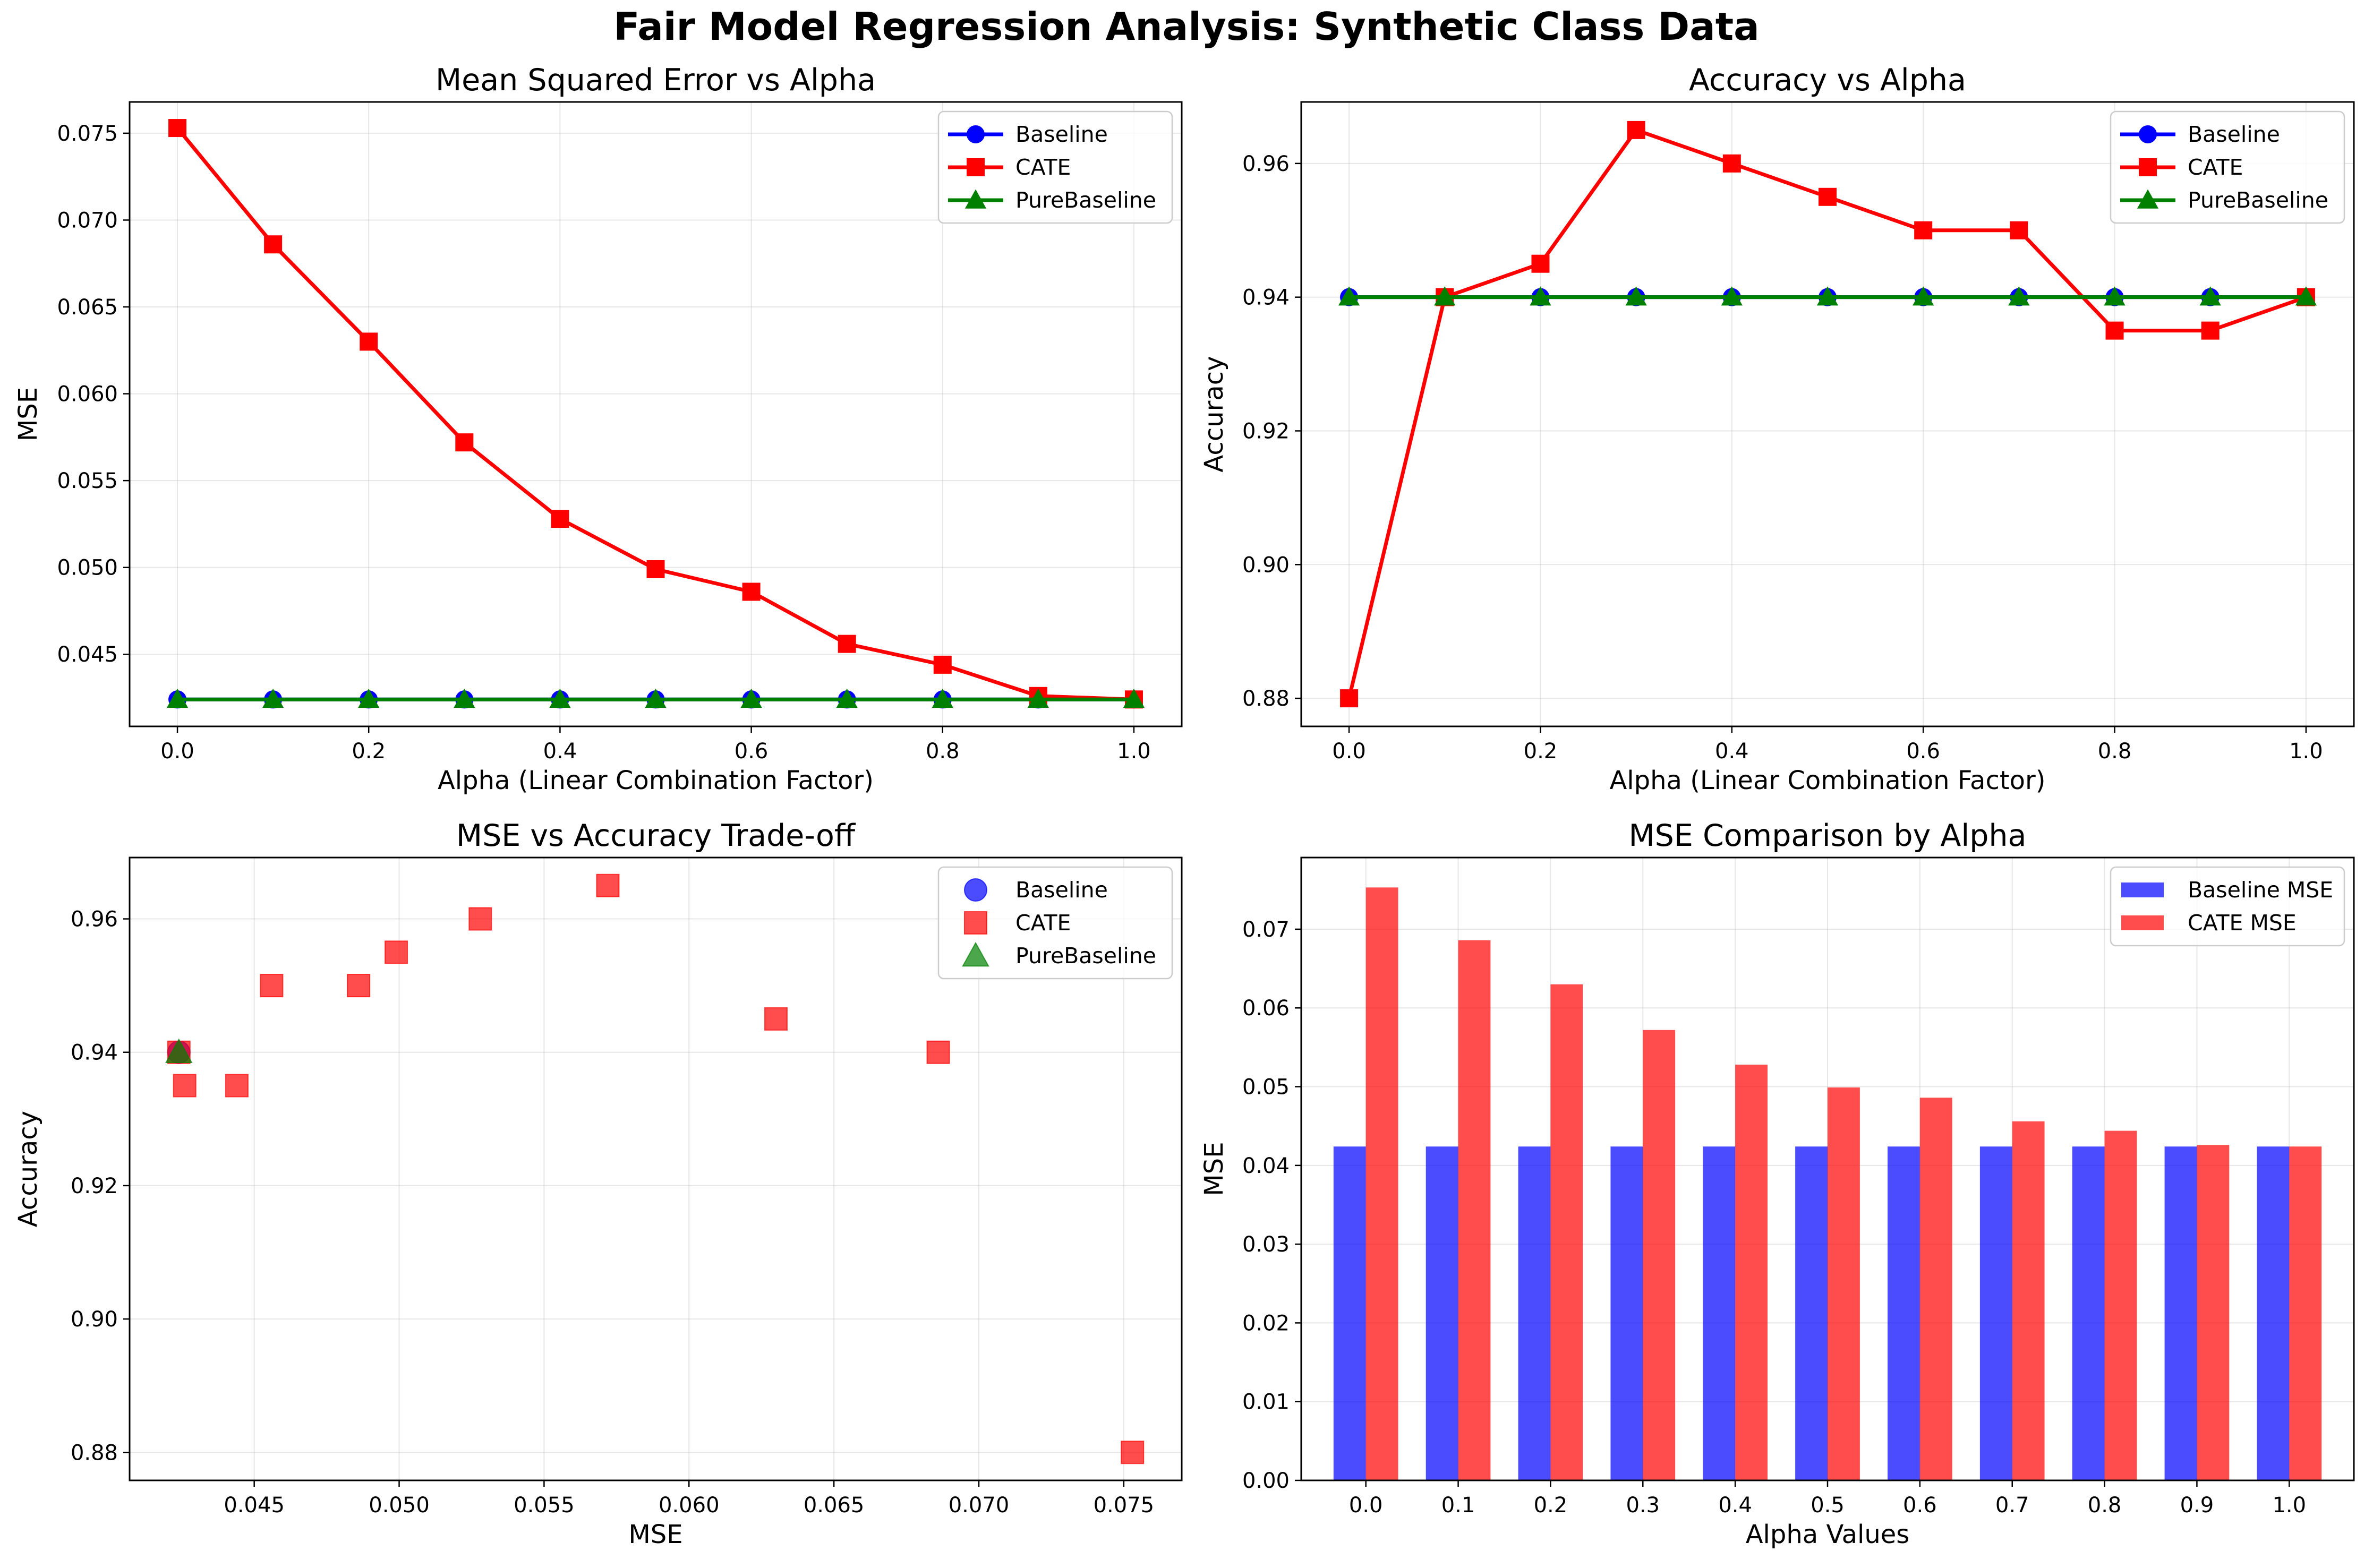 This screenshot has height=1568, width=2373. I want to click on y-tick-label: 0.060, so click(87, 394).